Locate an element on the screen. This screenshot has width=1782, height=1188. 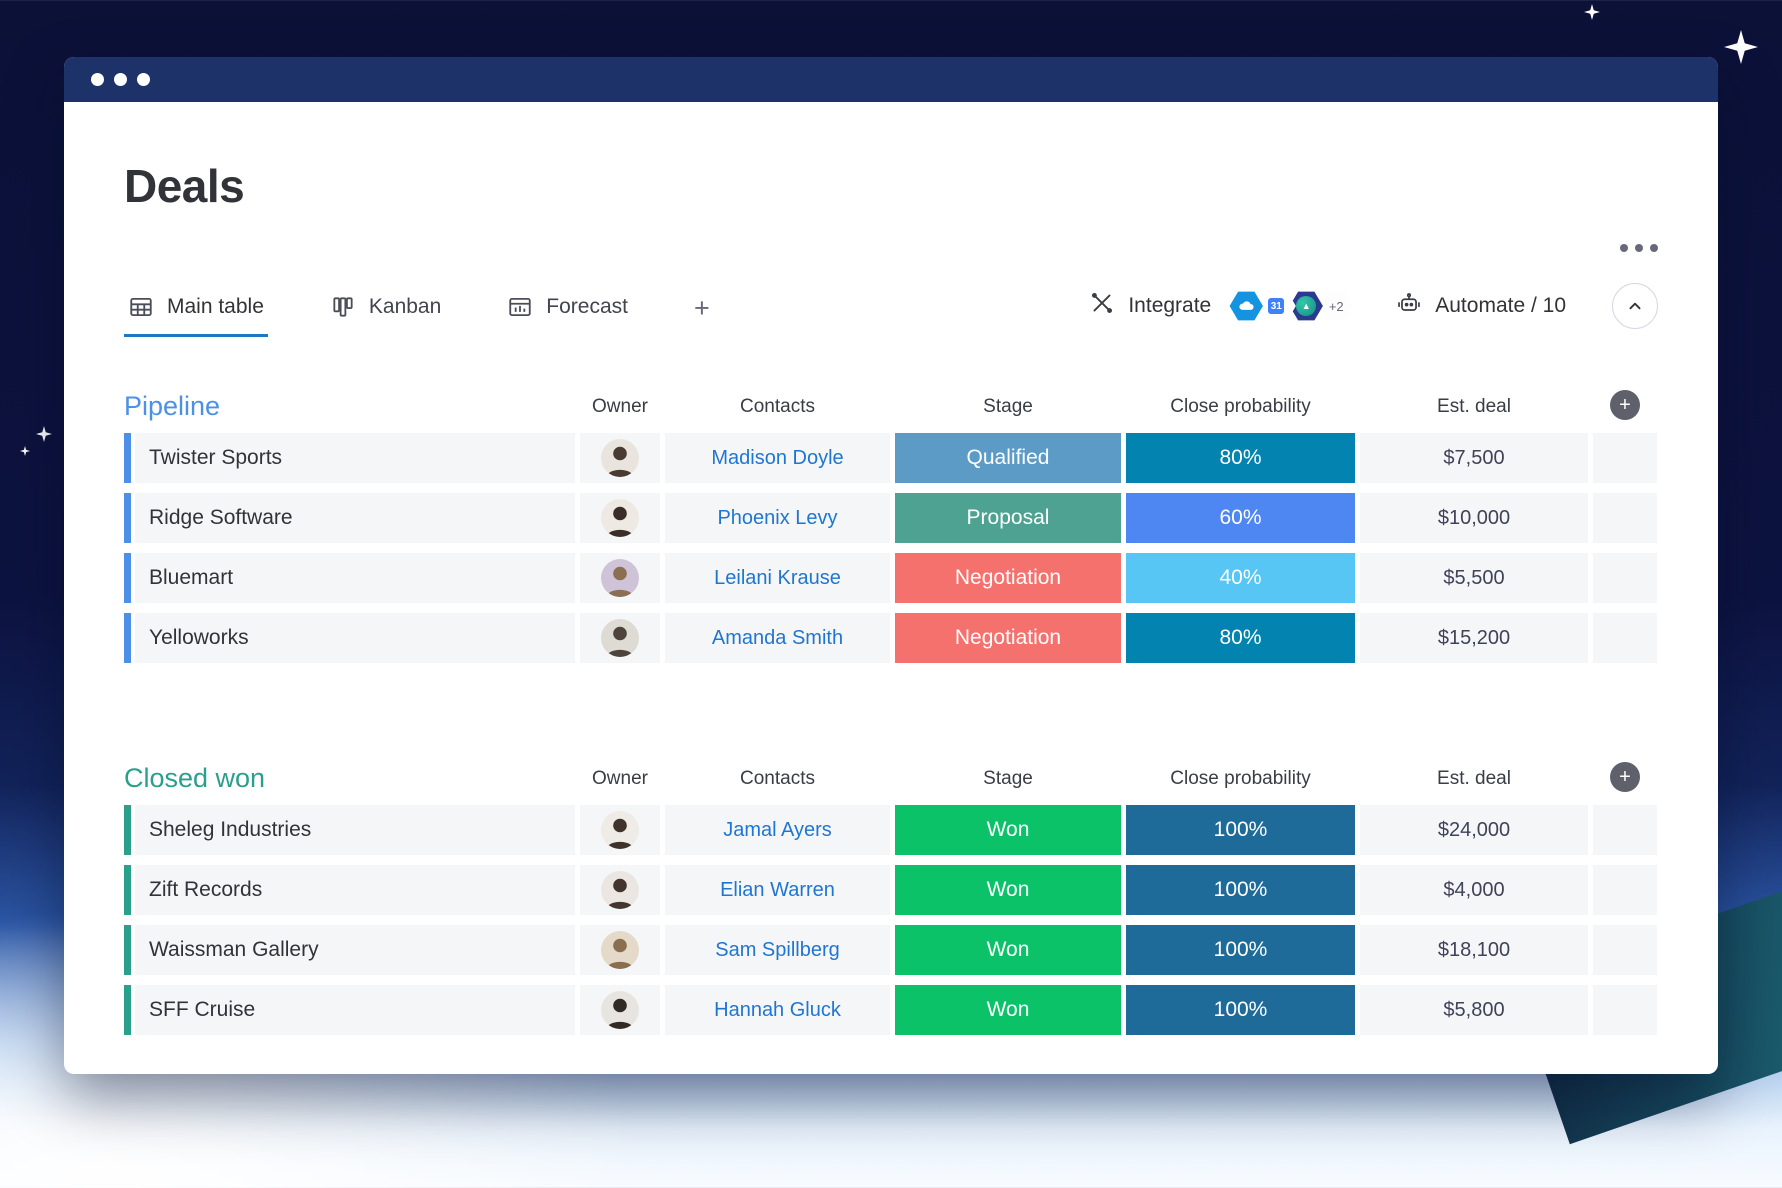
contact-cell: Madison Doyle is located at coordinates (777, 458).